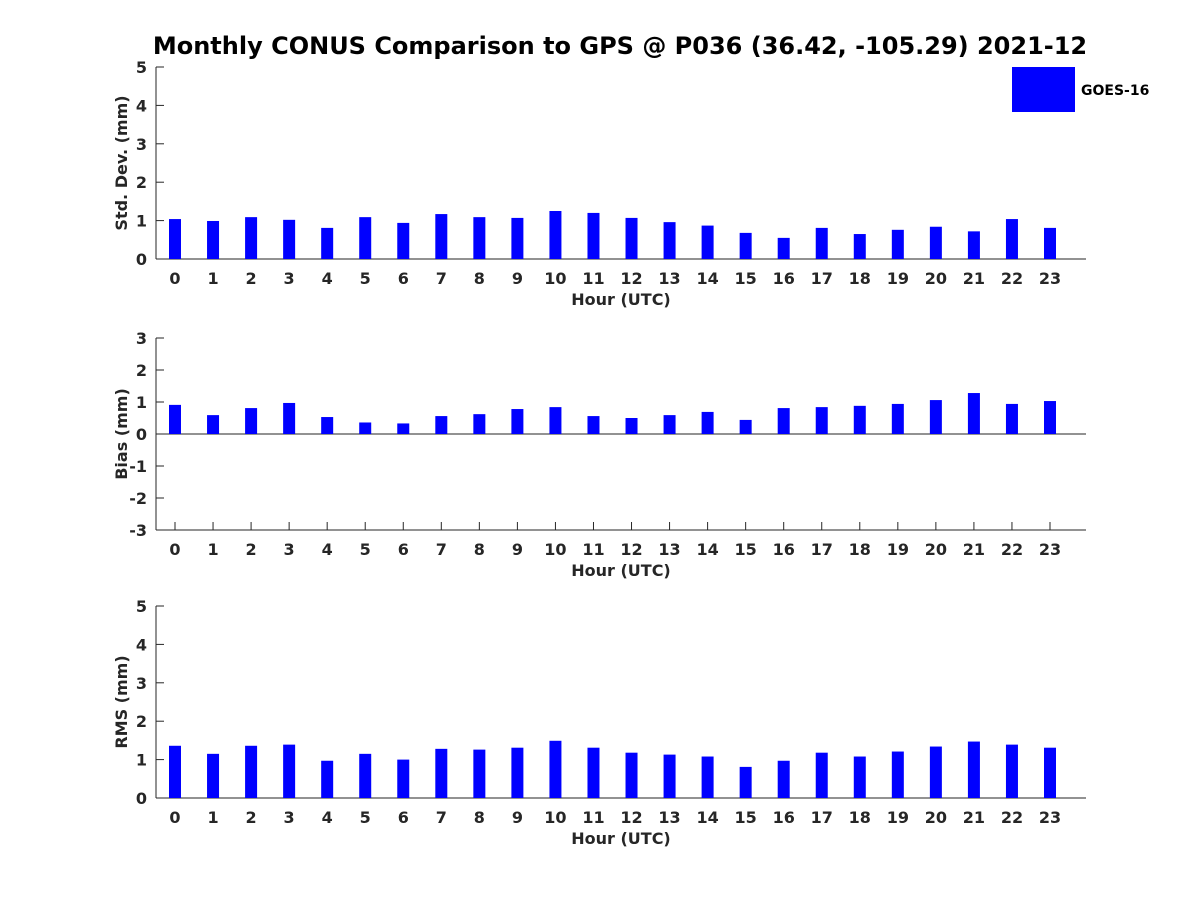 The image size is (1200, 900). Describe the element at coordinates (1012, 549) in the screenshot. I see `bias-x-tick-label: 22` at that location.